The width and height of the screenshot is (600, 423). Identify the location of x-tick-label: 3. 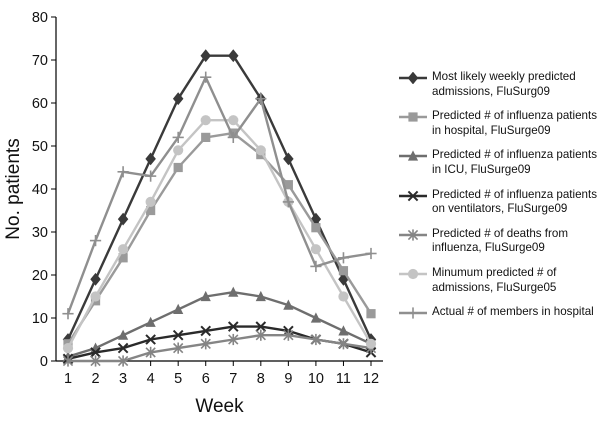
(123, 379).